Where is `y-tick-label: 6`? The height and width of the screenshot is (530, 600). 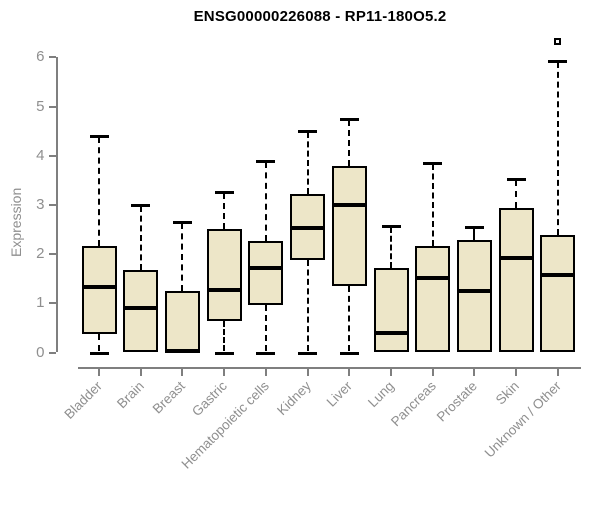 y-tick-label: 6 is located at coordinates (40, 57).